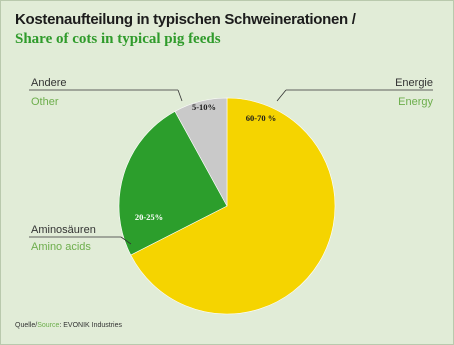  I want to click on source-name: : EVONIK Industries, so click(91, 325).